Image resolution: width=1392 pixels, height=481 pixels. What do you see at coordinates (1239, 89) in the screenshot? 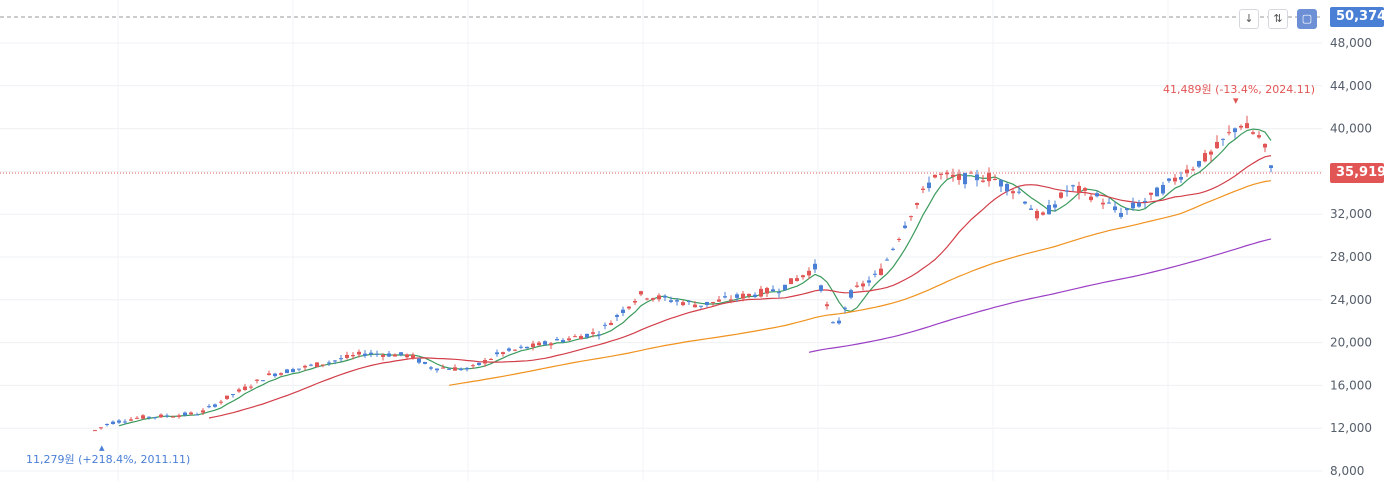
I see `high-annotation: 41,489원 (-13.4%, 2024.11)` at bounding box center [1239, 89].